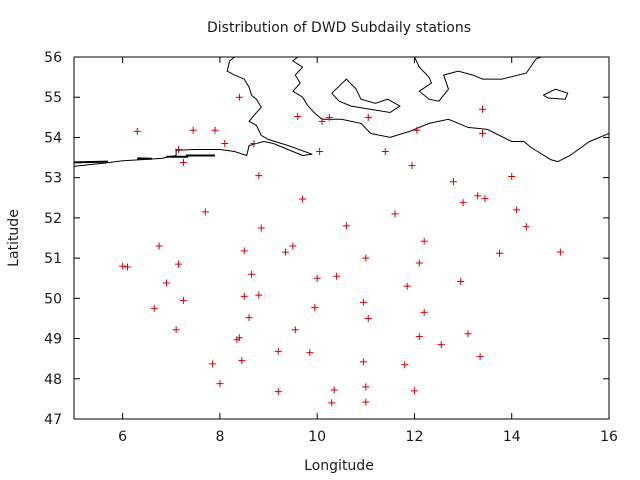 The image size is (640, 480). Describe the element at coordinates (53, 58) in the screenshot. I see `y-tick-label: 56` at that location.